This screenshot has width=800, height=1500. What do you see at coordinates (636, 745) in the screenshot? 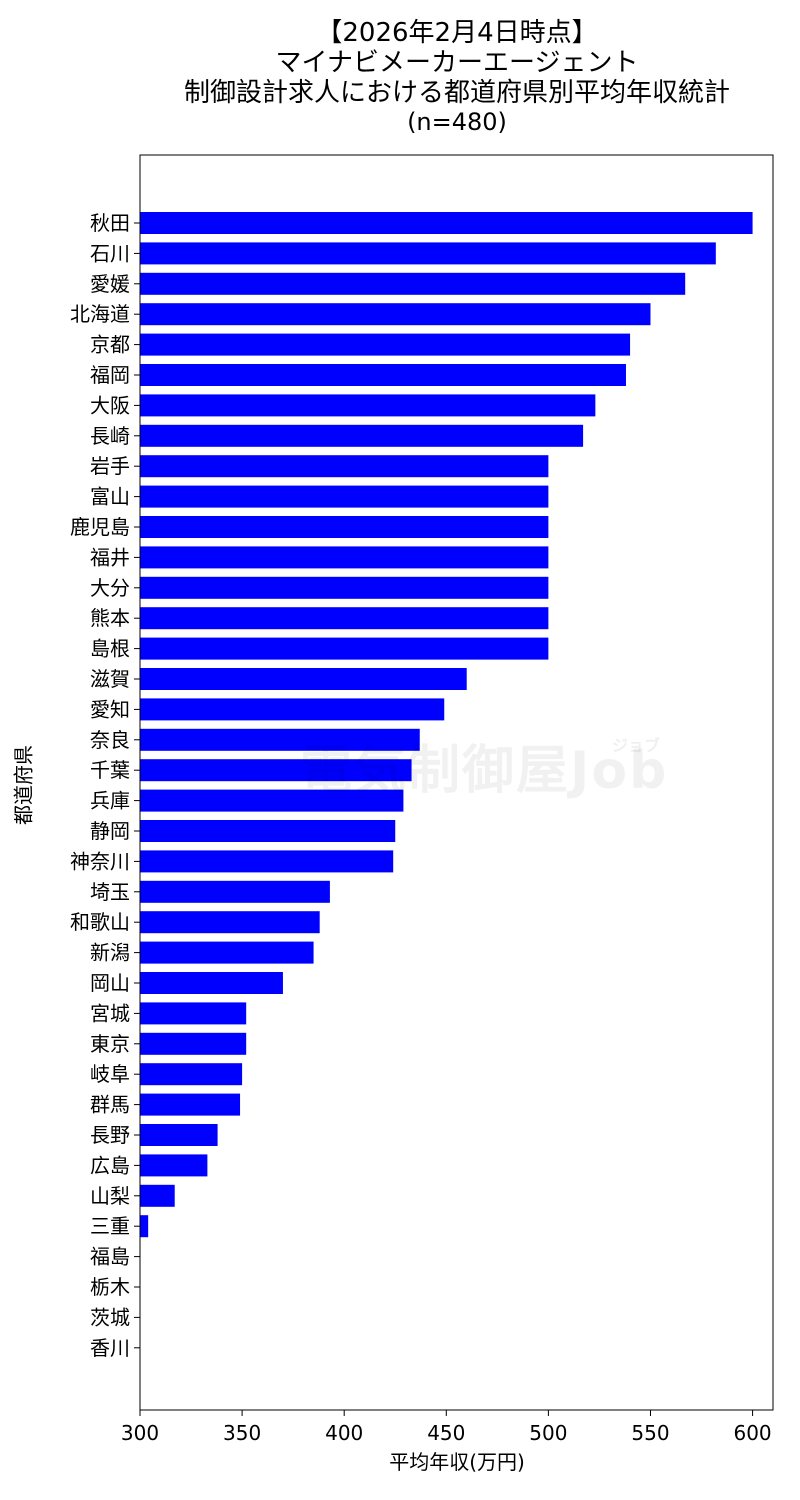
I see `watermark-small: ジョブ` at bounding box center [636, 745].